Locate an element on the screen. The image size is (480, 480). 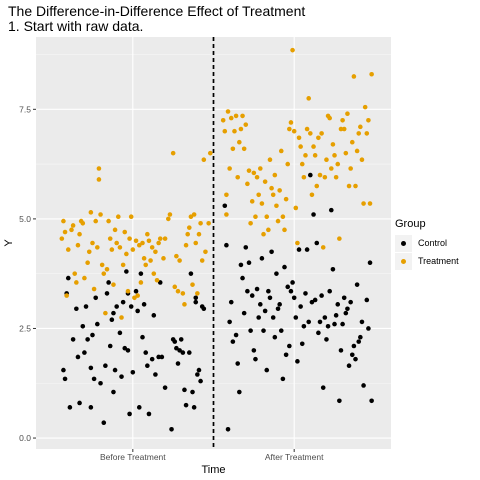
legend-key-treatment is located at coordinates (403, 261).